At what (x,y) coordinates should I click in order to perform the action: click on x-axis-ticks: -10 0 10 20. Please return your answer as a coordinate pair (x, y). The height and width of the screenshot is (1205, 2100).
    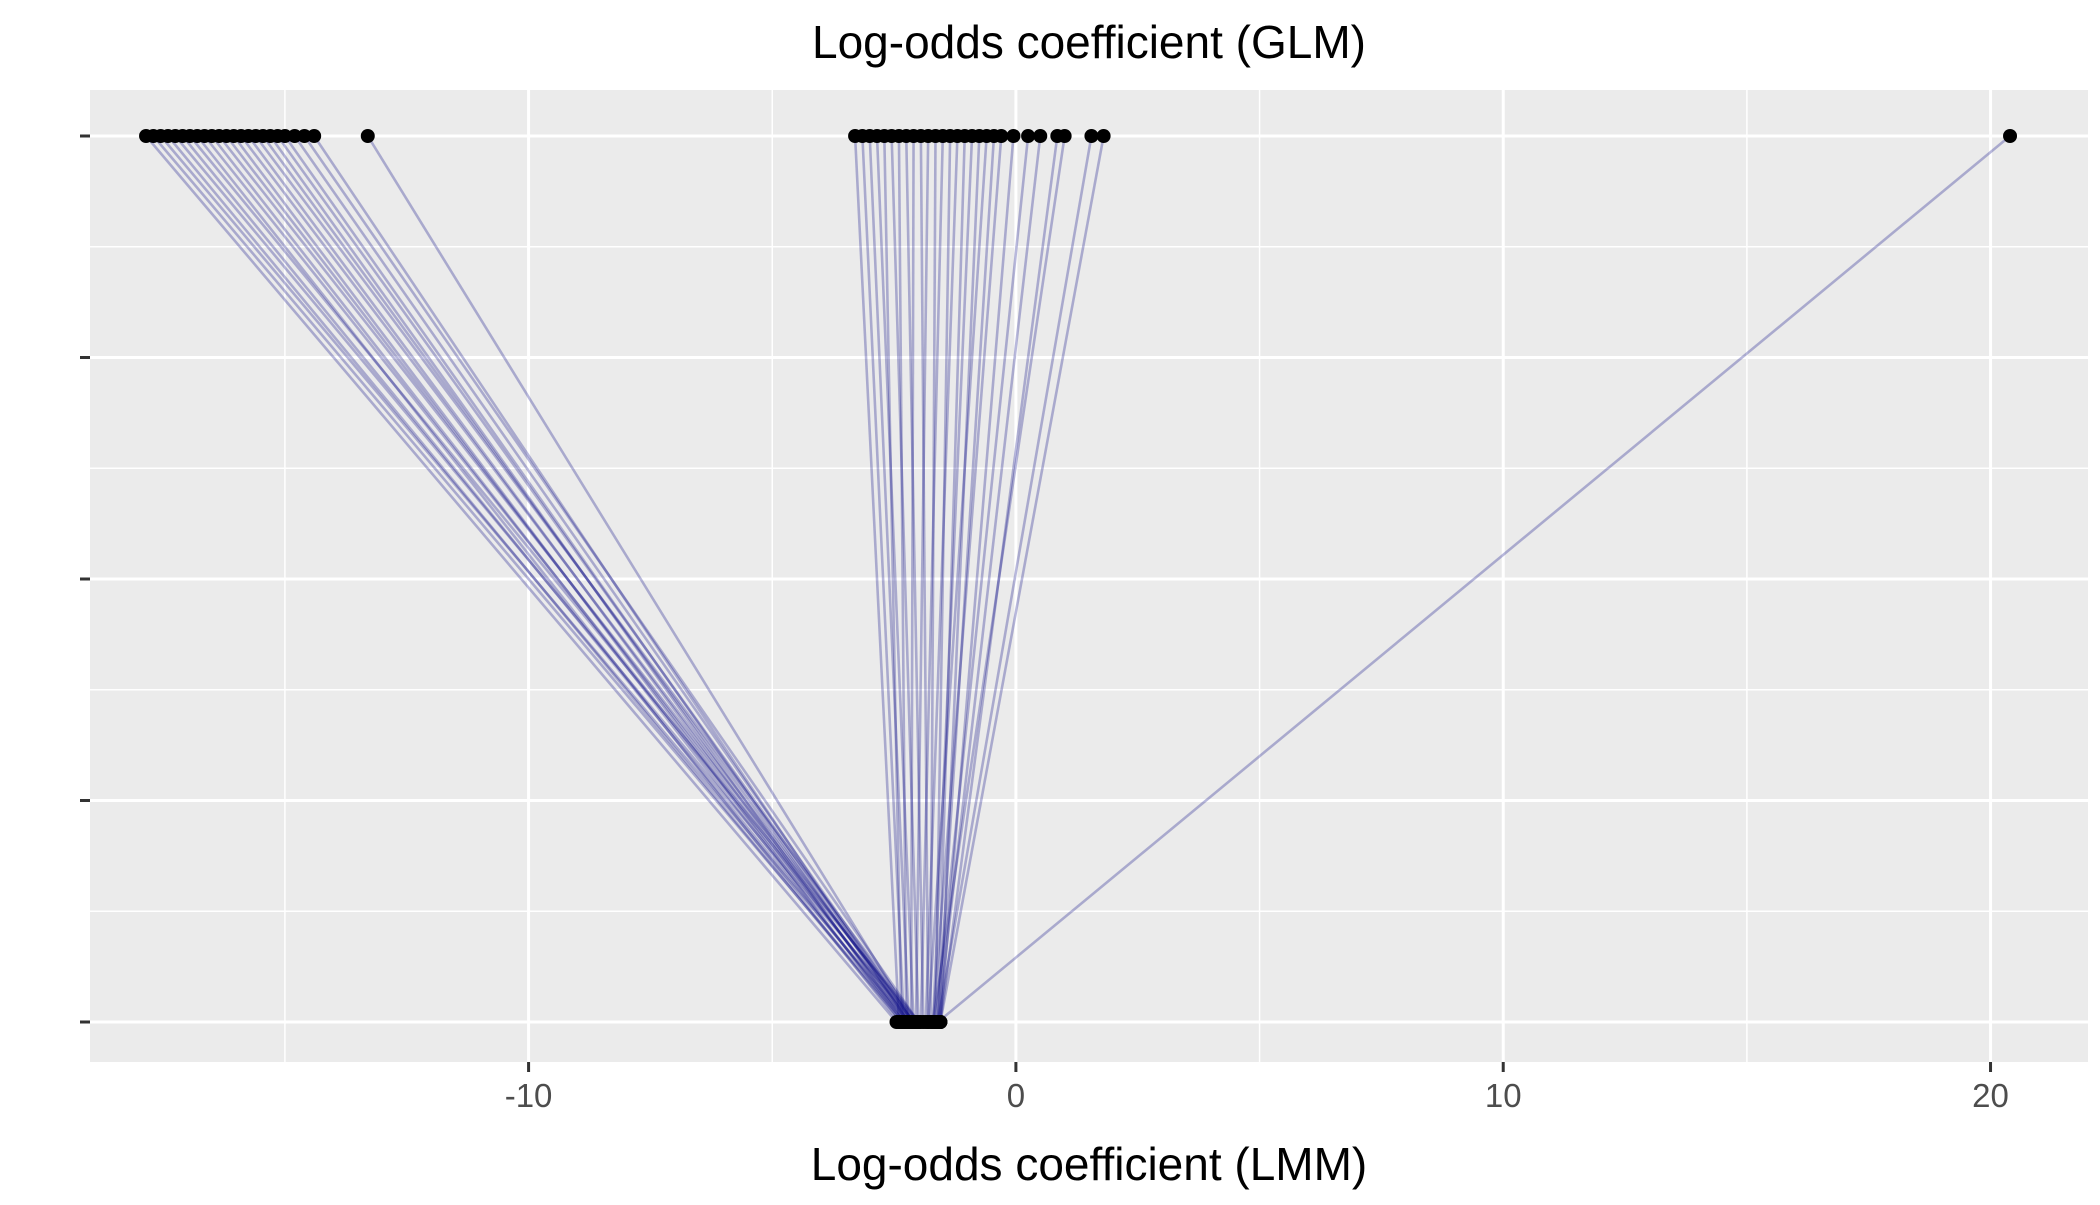
    Looking at the image, I should click on (1257, 1088).